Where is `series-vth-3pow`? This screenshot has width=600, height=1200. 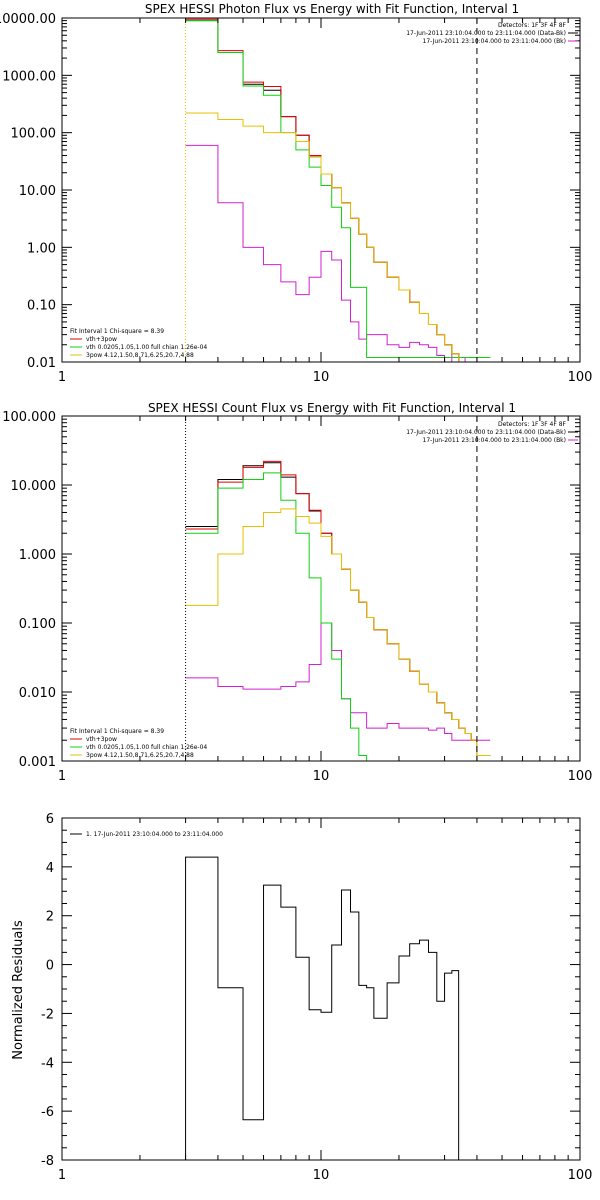
series-vth-3pow is located at coordinates (338, 190).